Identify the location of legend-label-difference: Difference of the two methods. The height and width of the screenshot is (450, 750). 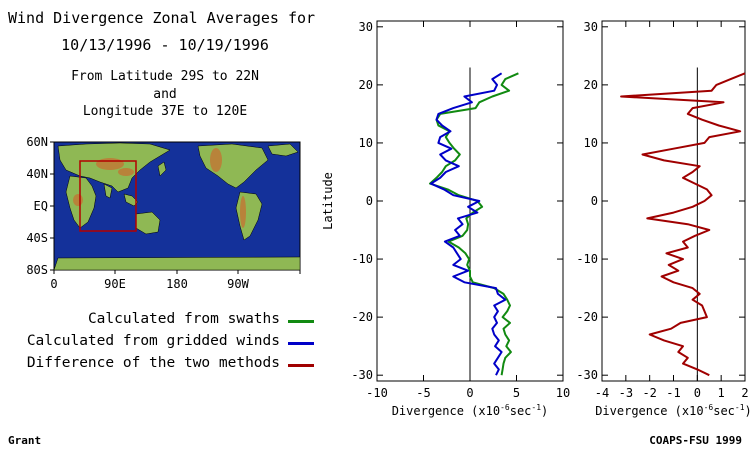
(153, 363).